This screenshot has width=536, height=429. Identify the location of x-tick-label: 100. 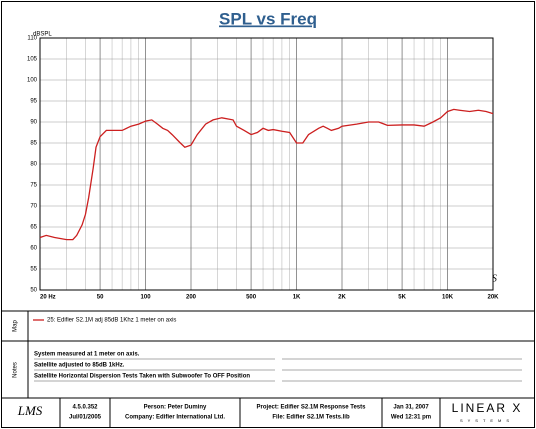
(146, 298).